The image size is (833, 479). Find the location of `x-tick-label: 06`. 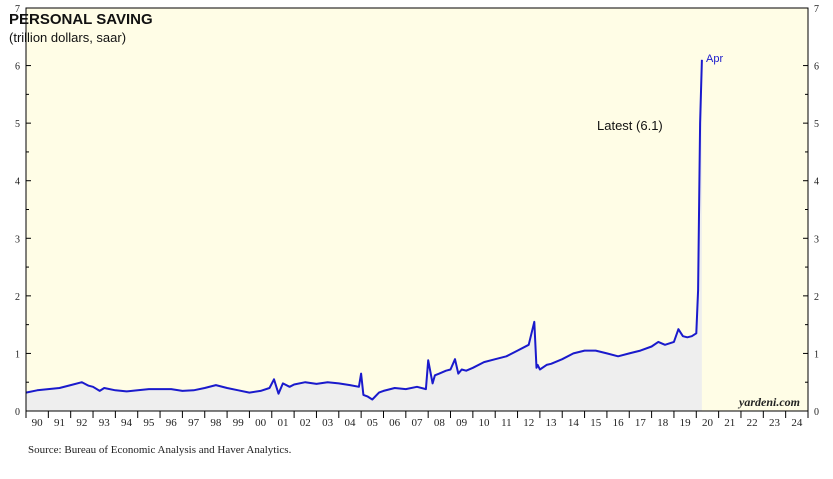

x-tick-label: 06 is located at coordinates (395, 423).